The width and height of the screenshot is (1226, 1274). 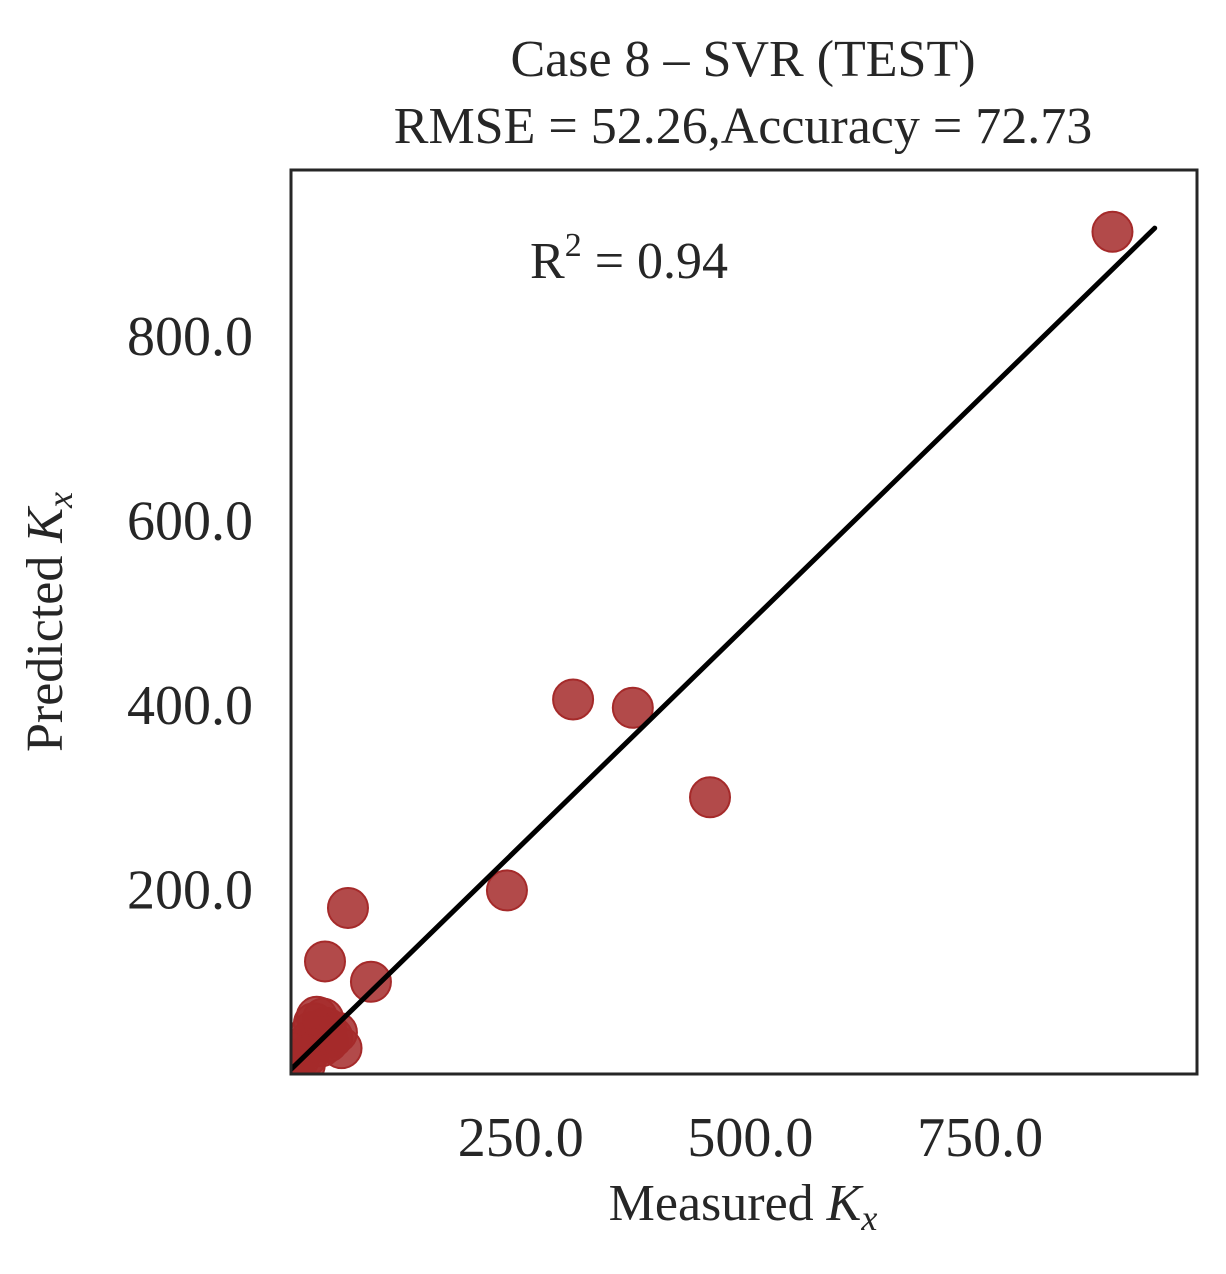 I want to click on x-tick-label-2: 750.0, so click(x=980, y=1138).